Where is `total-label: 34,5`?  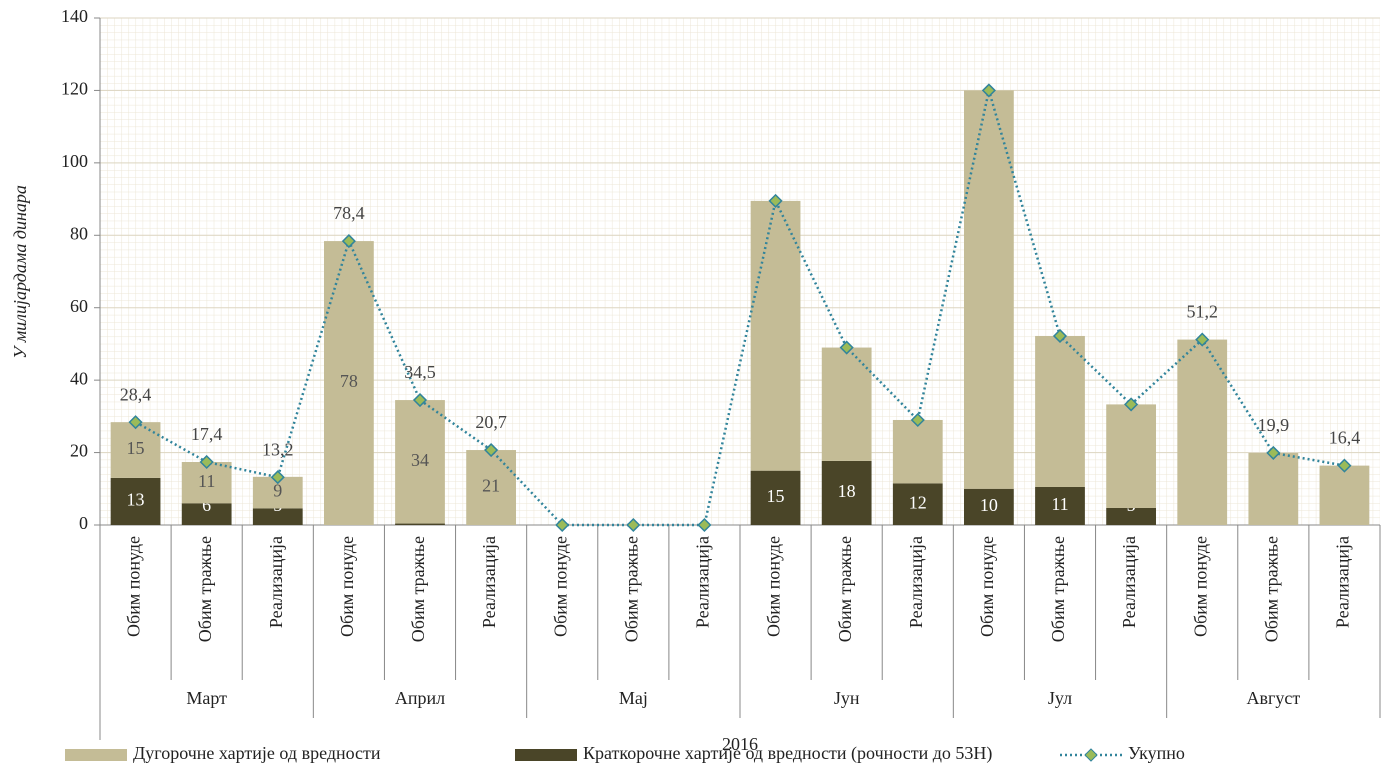
total-label: 34,5 is located at coordinates (420, 372).